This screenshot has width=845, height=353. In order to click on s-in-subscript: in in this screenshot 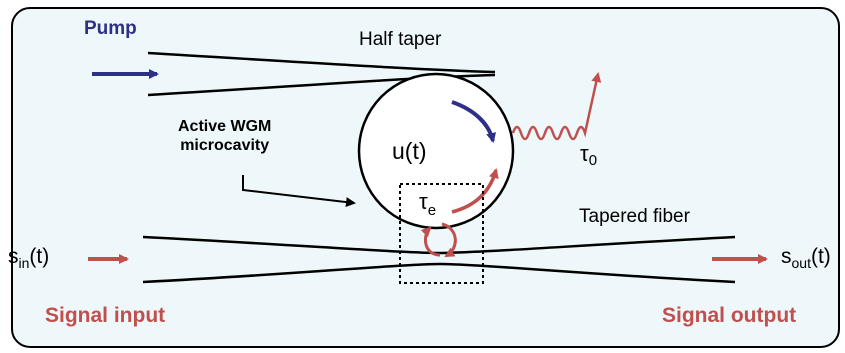, I will do `click(24, 263)`.